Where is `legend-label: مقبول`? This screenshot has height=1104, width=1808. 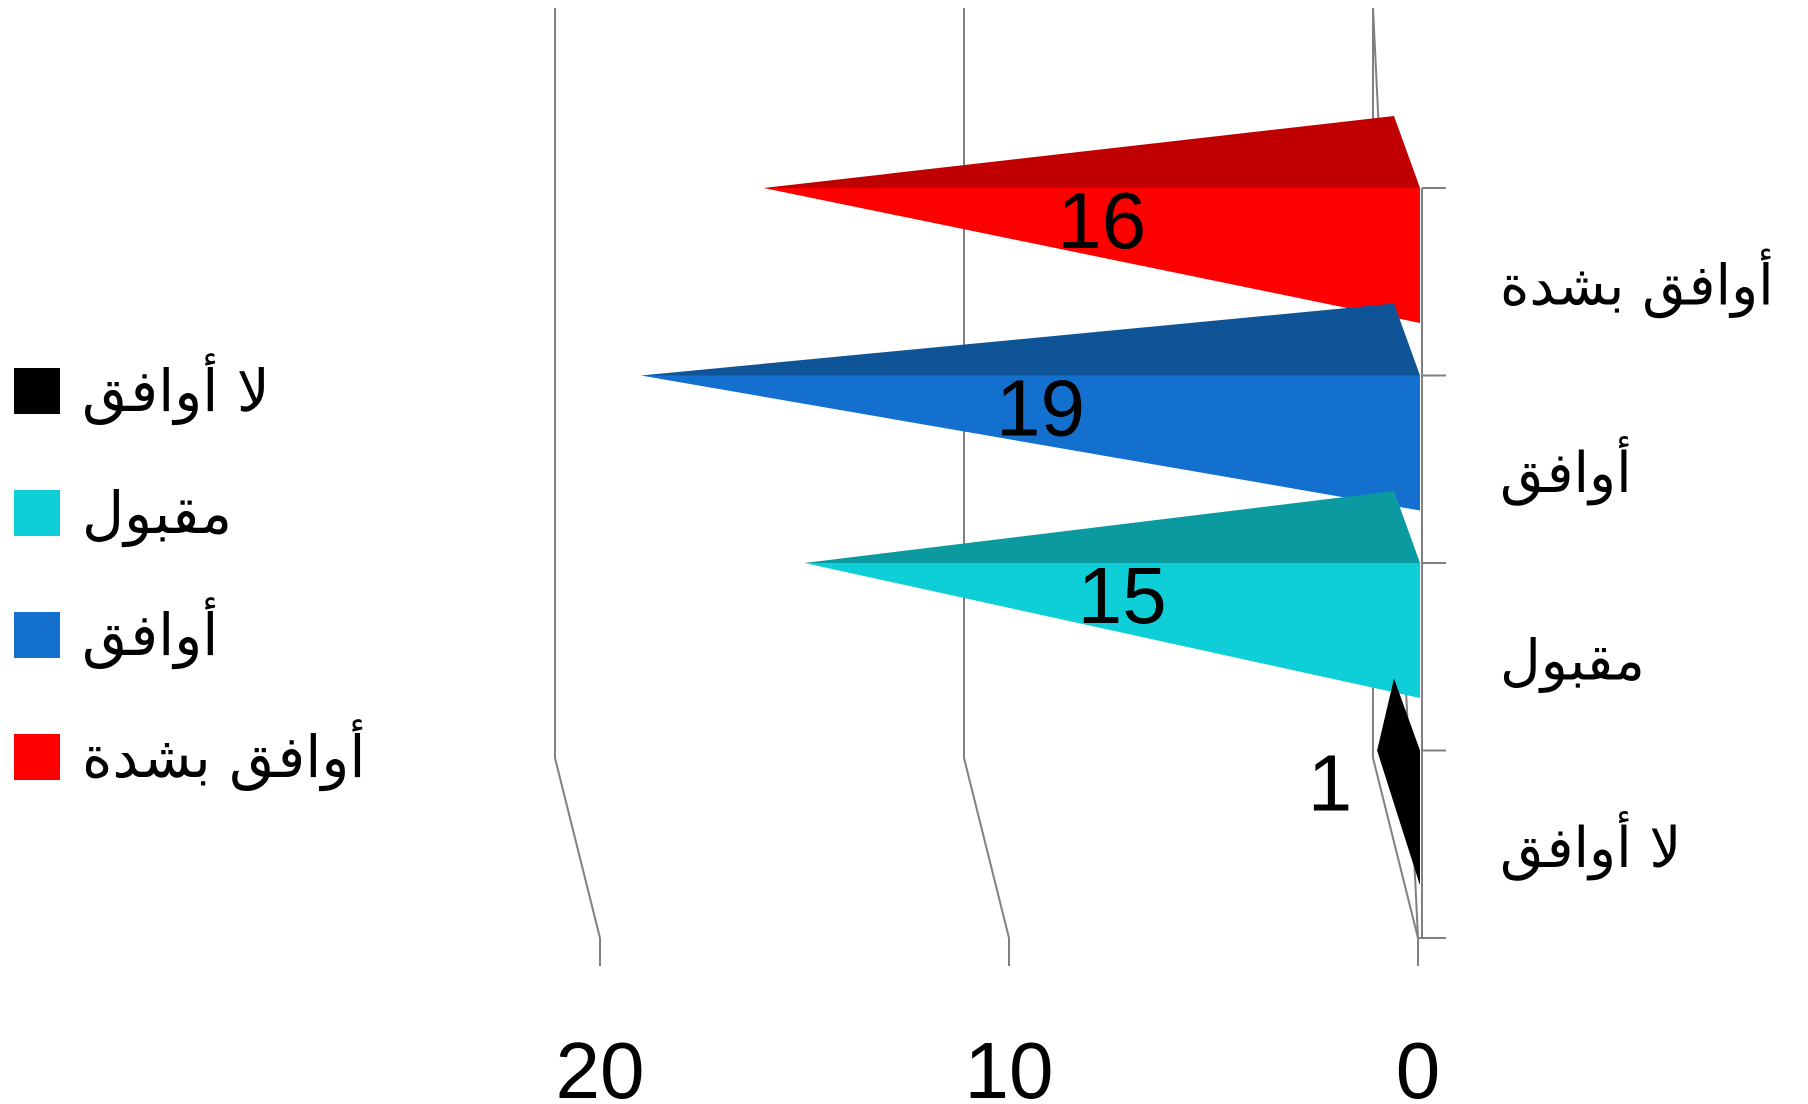
legend-label: مقبول is located at coordinates (157, 513).